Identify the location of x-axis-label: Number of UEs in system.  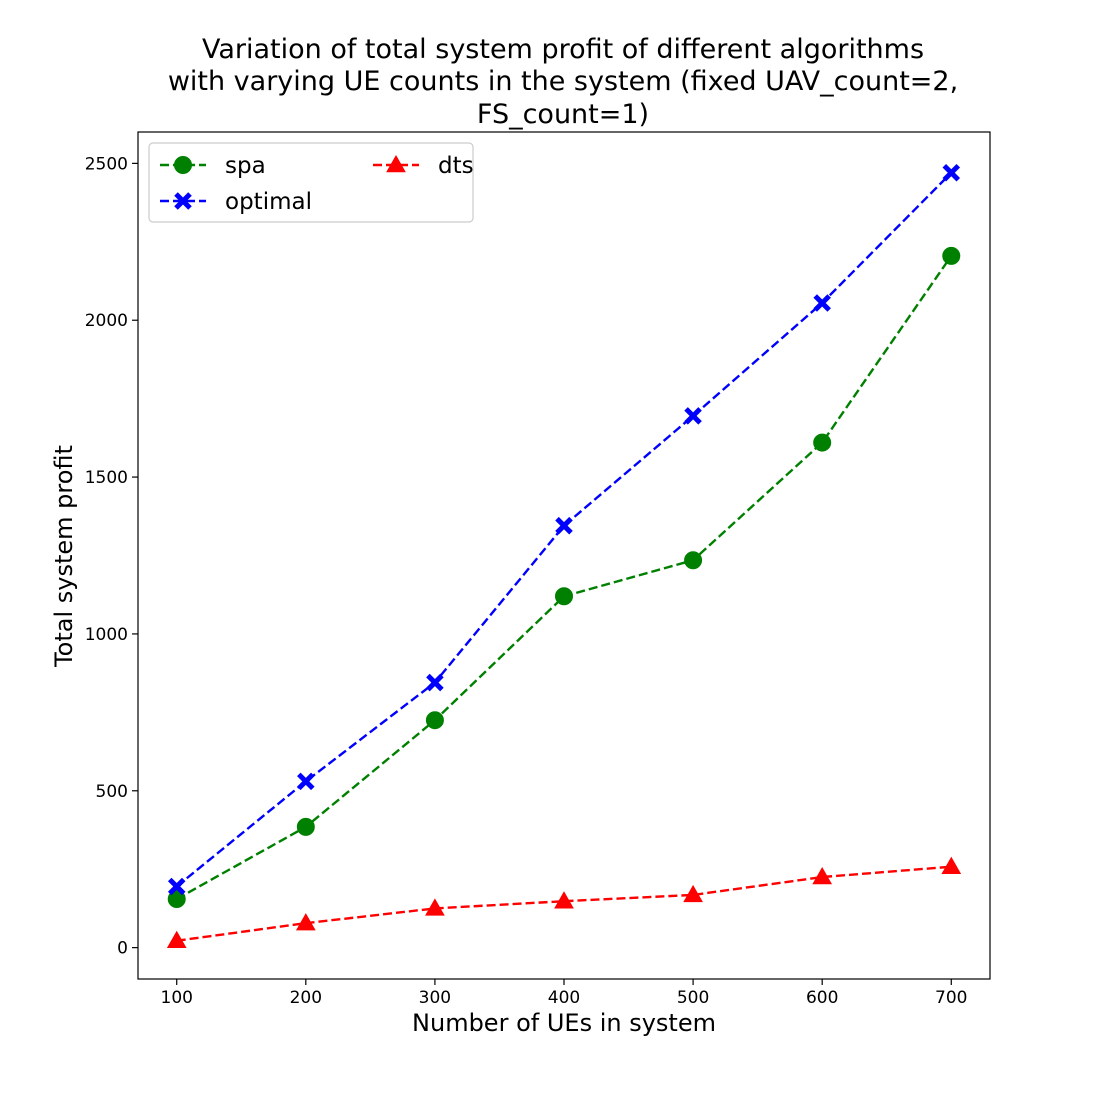
(564, 1023).